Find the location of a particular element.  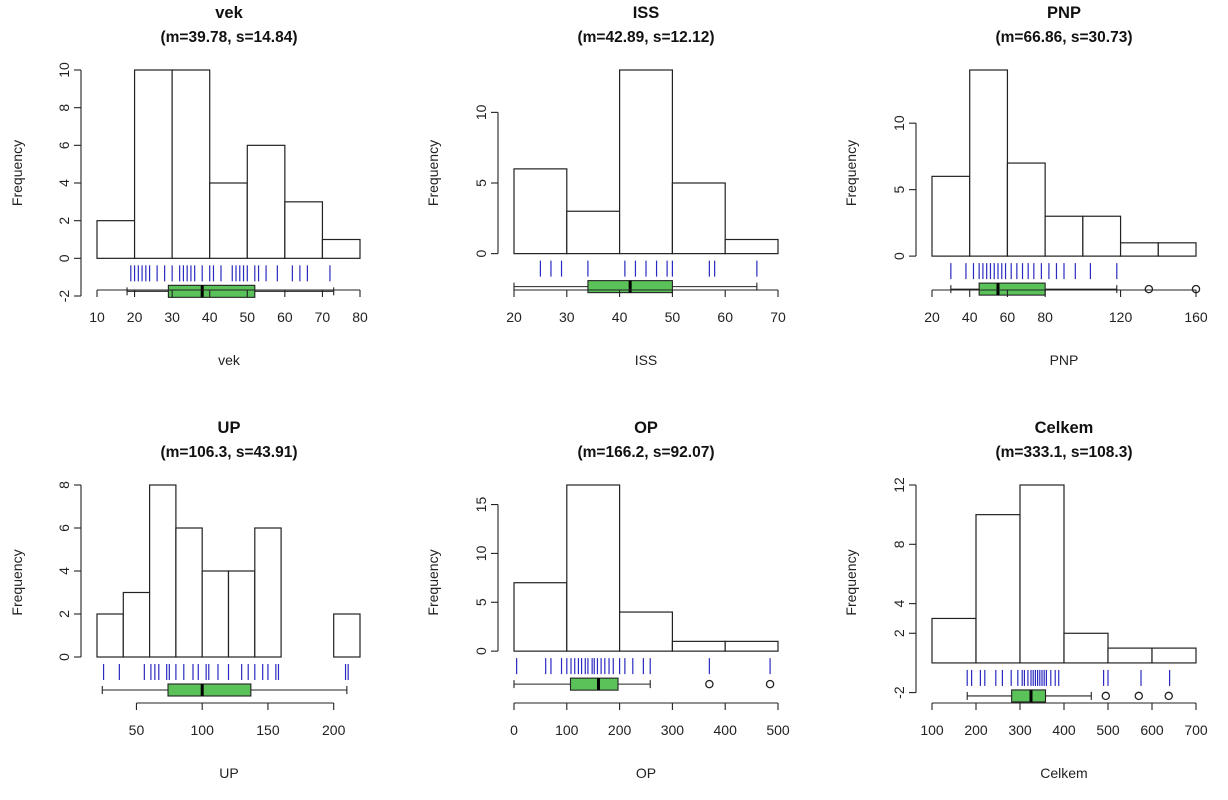

chart-title: PNP is located at coordinates (1064, 13).